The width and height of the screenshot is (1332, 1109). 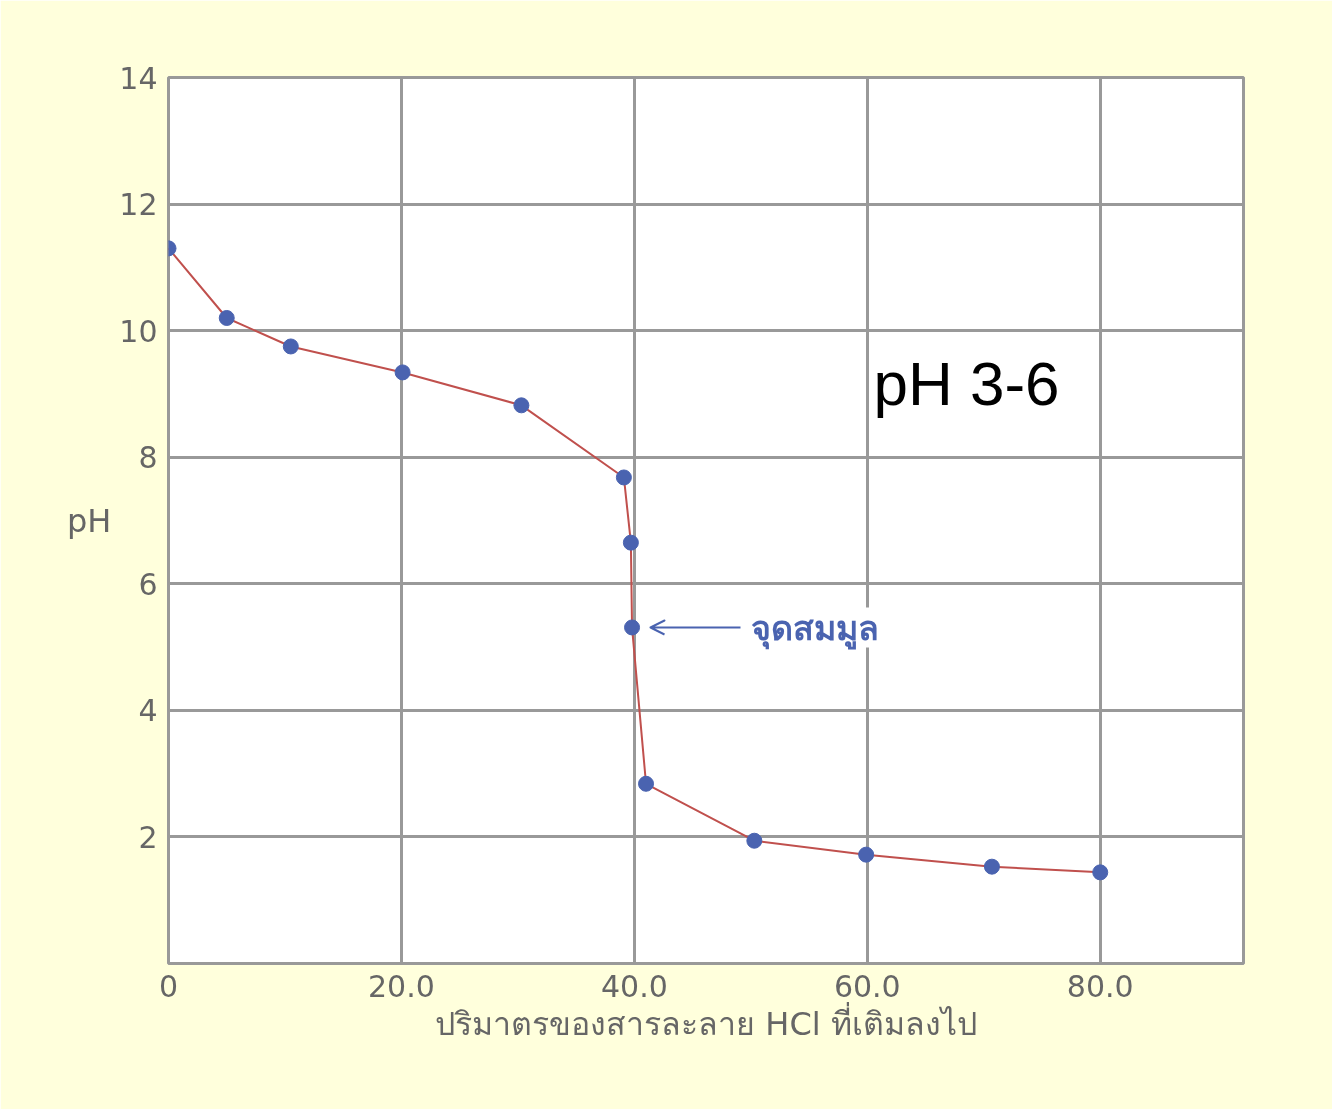 What do you see at coordinates (168, 986) in the screenshot?
I see `x-tick-label: 0` at bounding box center [168, 986].